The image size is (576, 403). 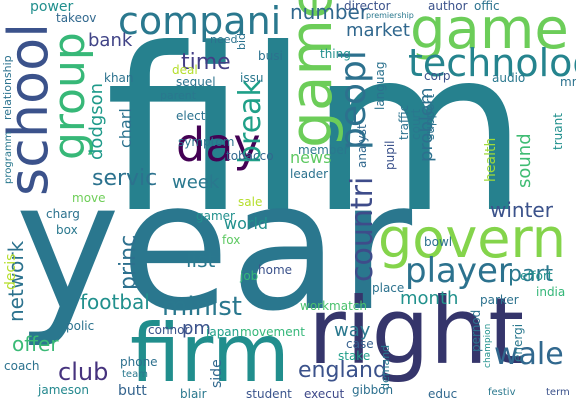 What do you see at coordinates (178, 95) in the screenshot?
I see `word-parent: parent` at bounding box center [178, 95].